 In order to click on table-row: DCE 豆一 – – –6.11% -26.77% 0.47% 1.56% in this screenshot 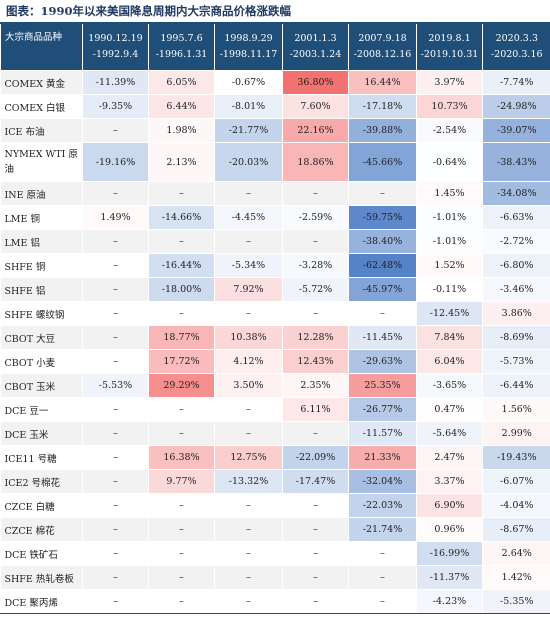, I will do `click(275, 409)`.